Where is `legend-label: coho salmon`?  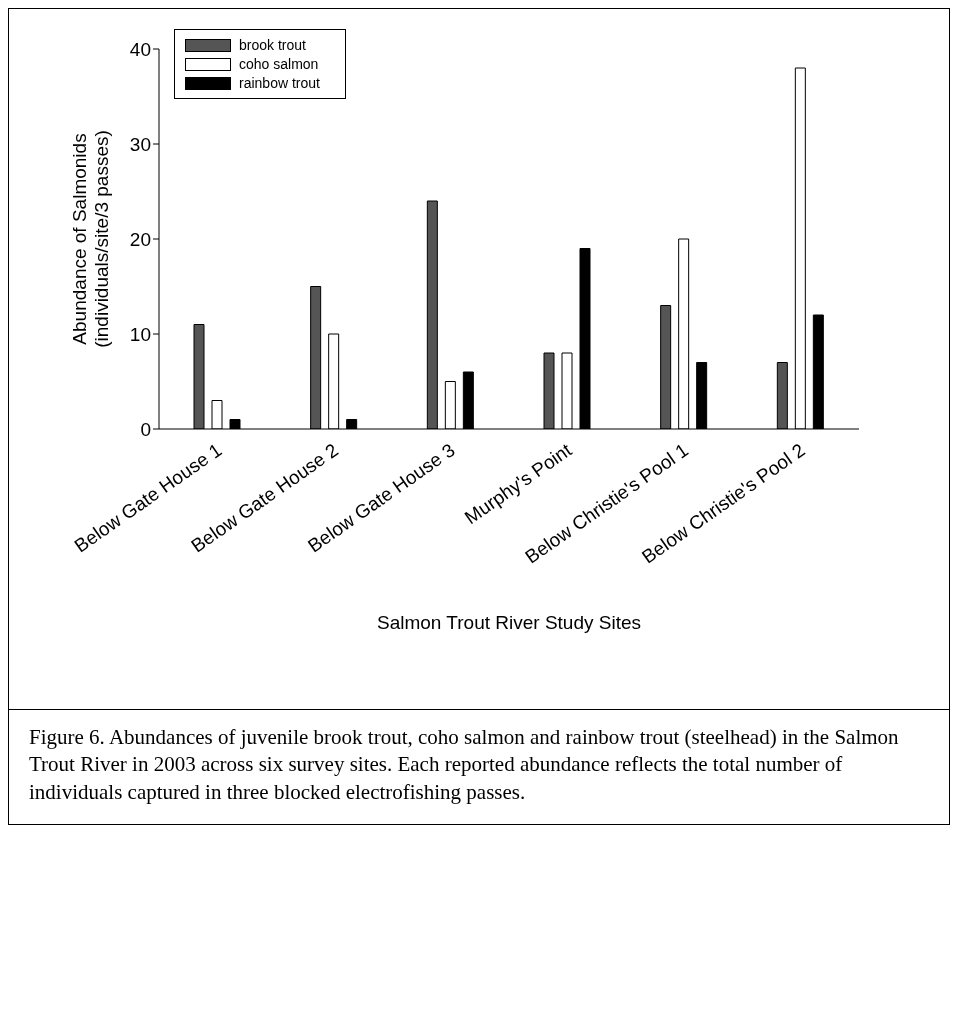 legend-label: coho salmon is located at coordinates (279, 64).